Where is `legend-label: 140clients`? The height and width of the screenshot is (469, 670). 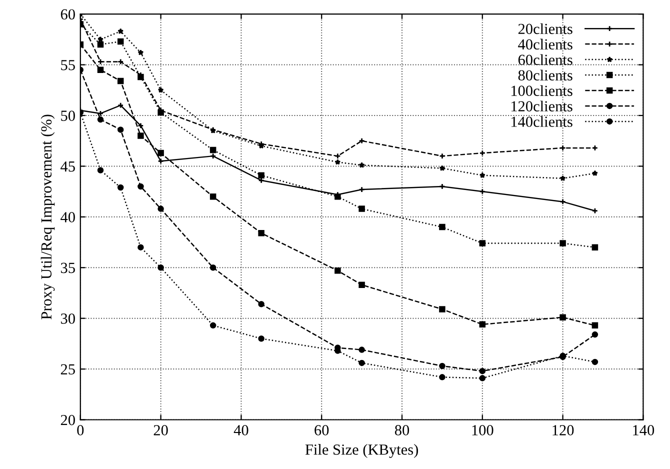
legend-label: 140clients is located at coordinates (541, 121).